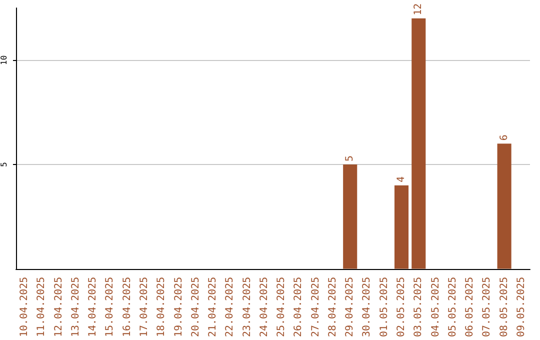 This screenshot has height=340, width=540. Describe the element at coordinates (298, 307) in the screenshot. I see `x-tick-label: 26.04.2025` at that location.